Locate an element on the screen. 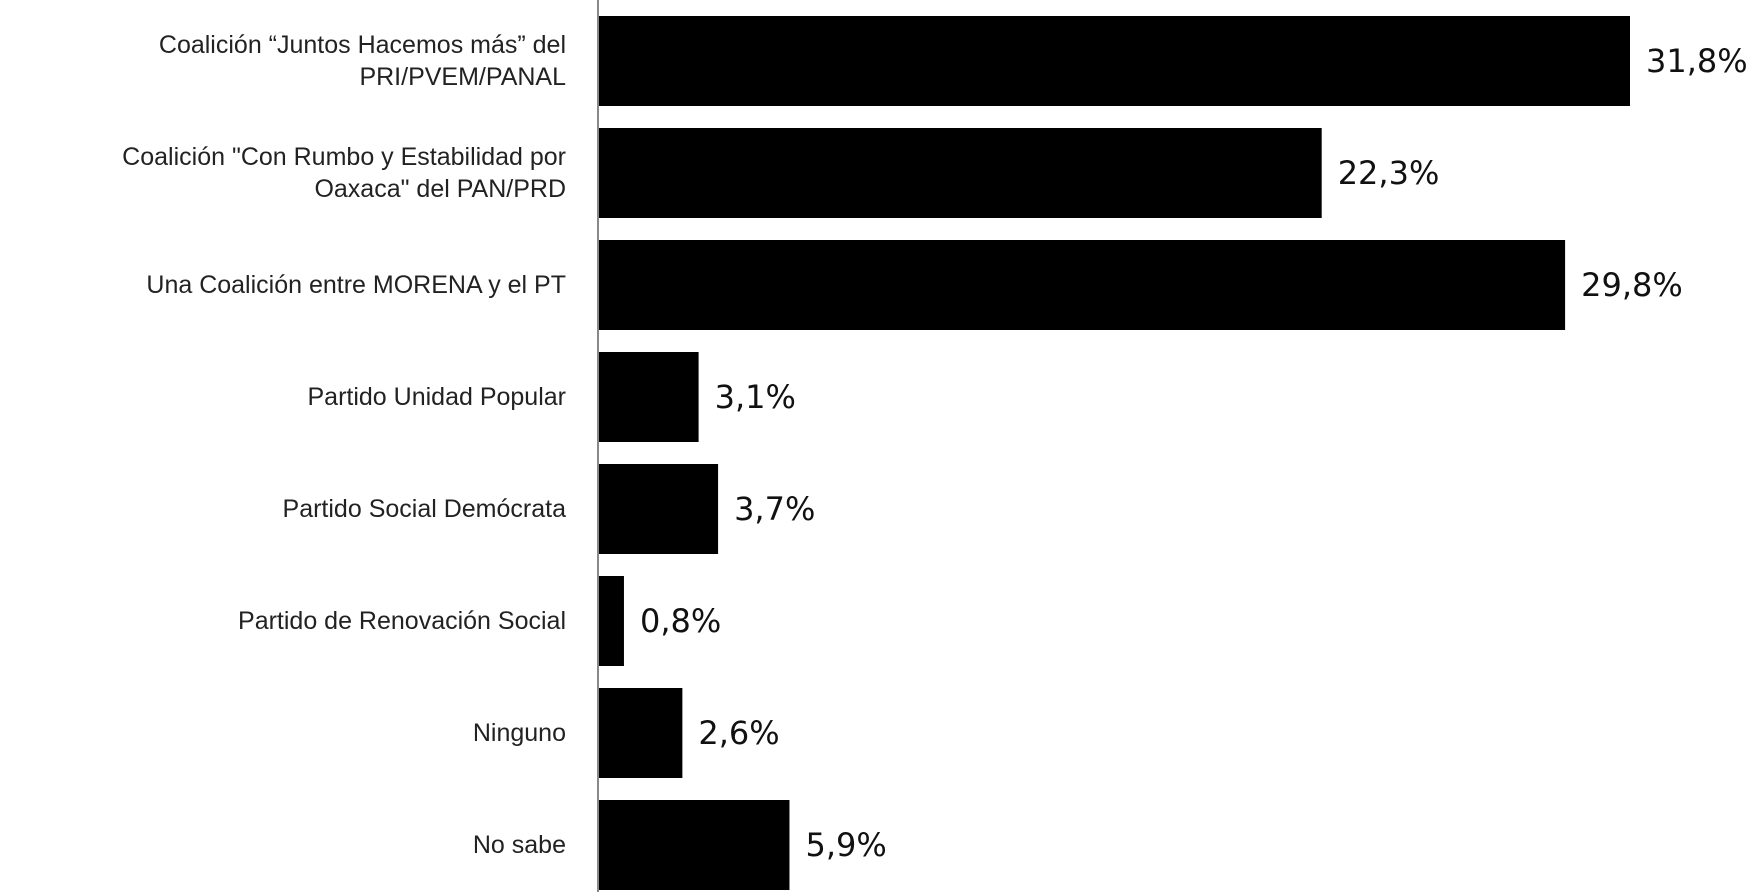  category-label-line: Oaxaca" del PAN/PRD is located at coordinates (440, 189).